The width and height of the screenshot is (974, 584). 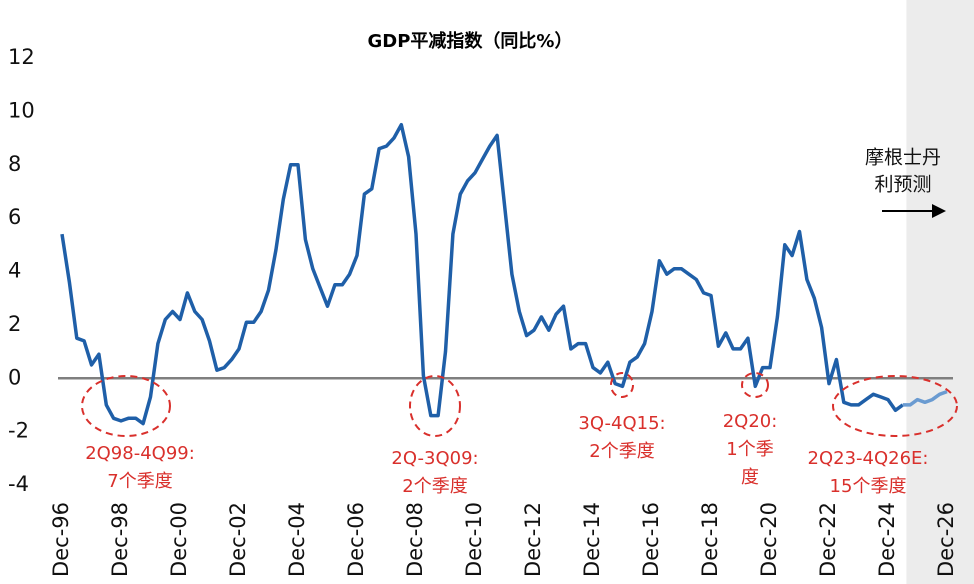 What do you see at coordinates (14, 217) in the screenshot?
I see `y-tick-label: 6` at bounding box center [14, 217].